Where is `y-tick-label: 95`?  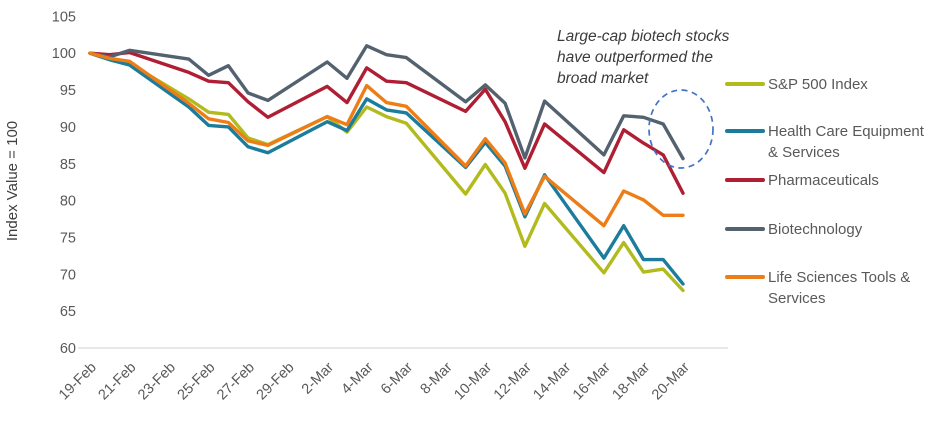 y-tick-label: 95 is located at coordinates (68, 91).